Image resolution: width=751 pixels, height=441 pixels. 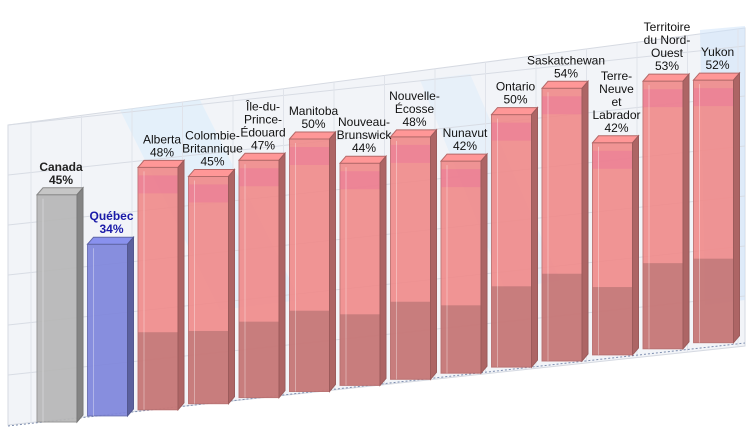 I want to click on category-label: Écosse, so click(x=415, y=108).